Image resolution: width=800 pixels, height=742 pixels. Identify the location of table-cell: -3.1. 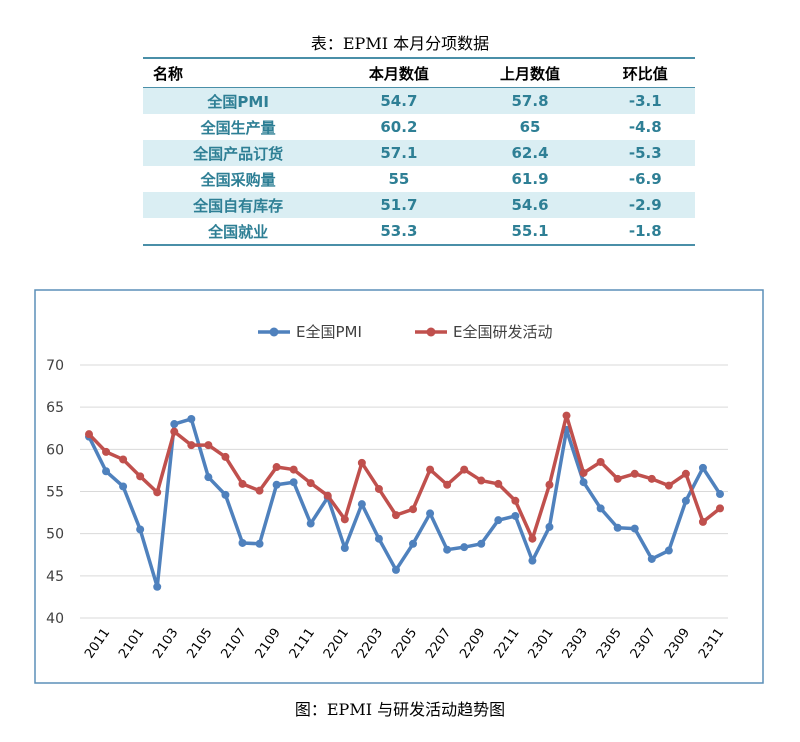
(645, 100).